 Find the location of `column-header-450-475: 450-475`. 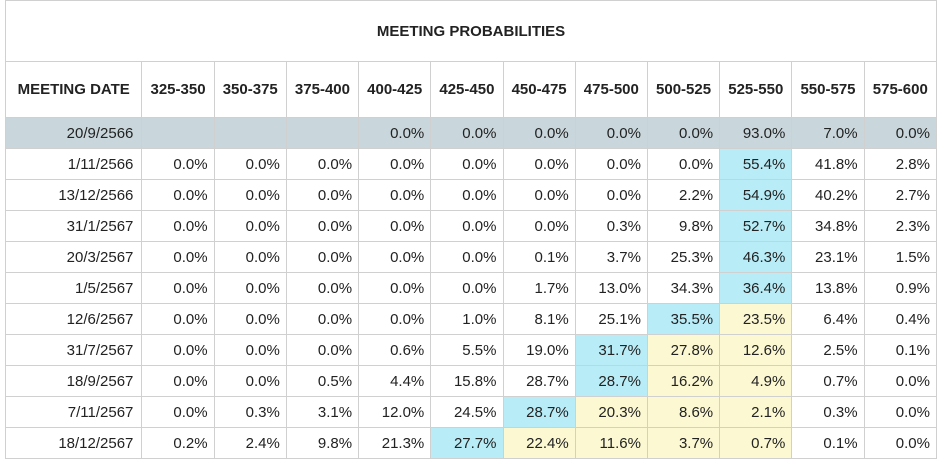

column-header-450-475: 450-475 is located at coordinates (539, 89).